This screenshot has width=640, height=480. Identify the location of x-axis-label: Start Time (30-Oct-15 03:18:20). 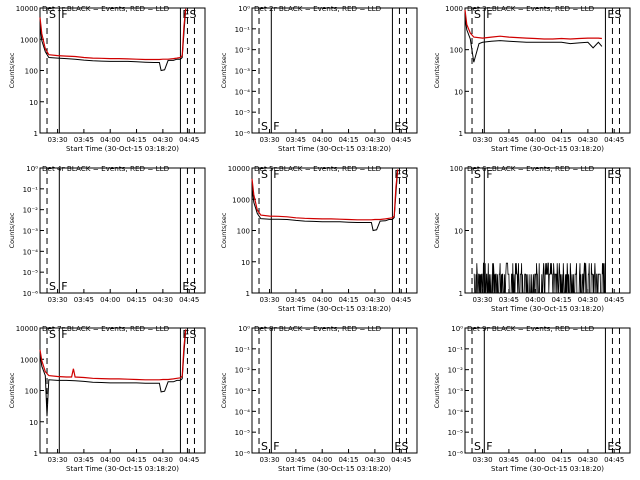
(547, 469).